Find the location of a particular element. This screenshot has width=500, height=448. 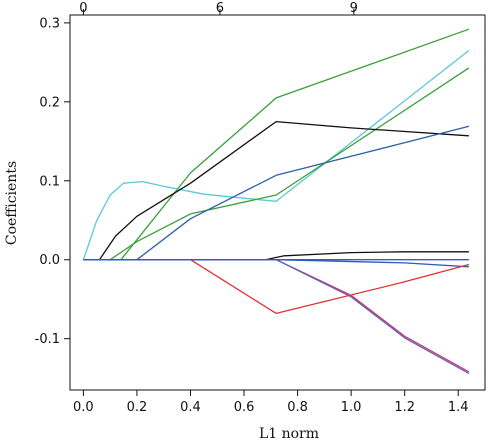

top-tick-label: 0 is located at coordinates (83, 8).